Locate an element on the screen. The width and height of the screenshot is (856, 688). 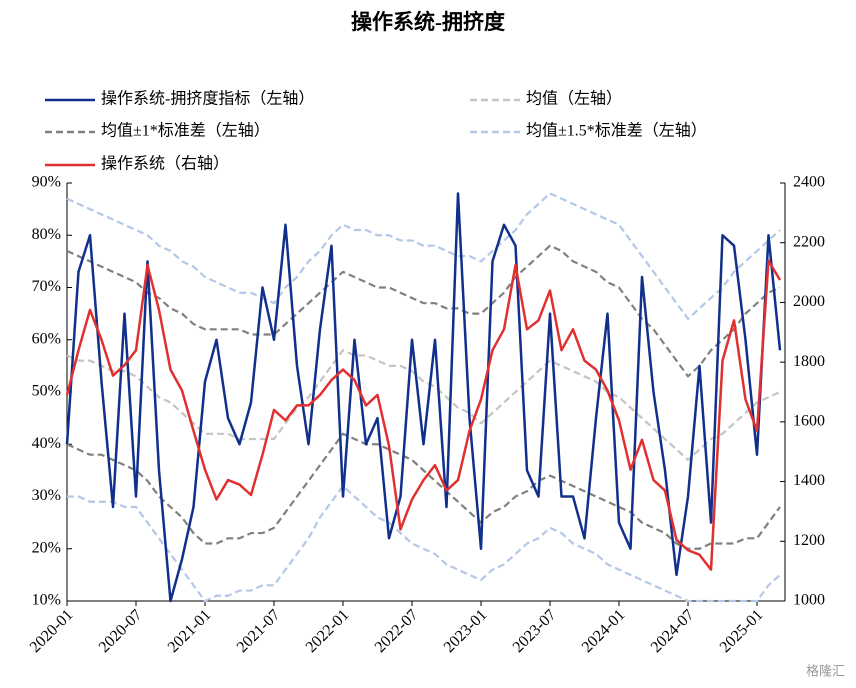
x-tick-label: 2022-07 is located at coordinates (397, 631).